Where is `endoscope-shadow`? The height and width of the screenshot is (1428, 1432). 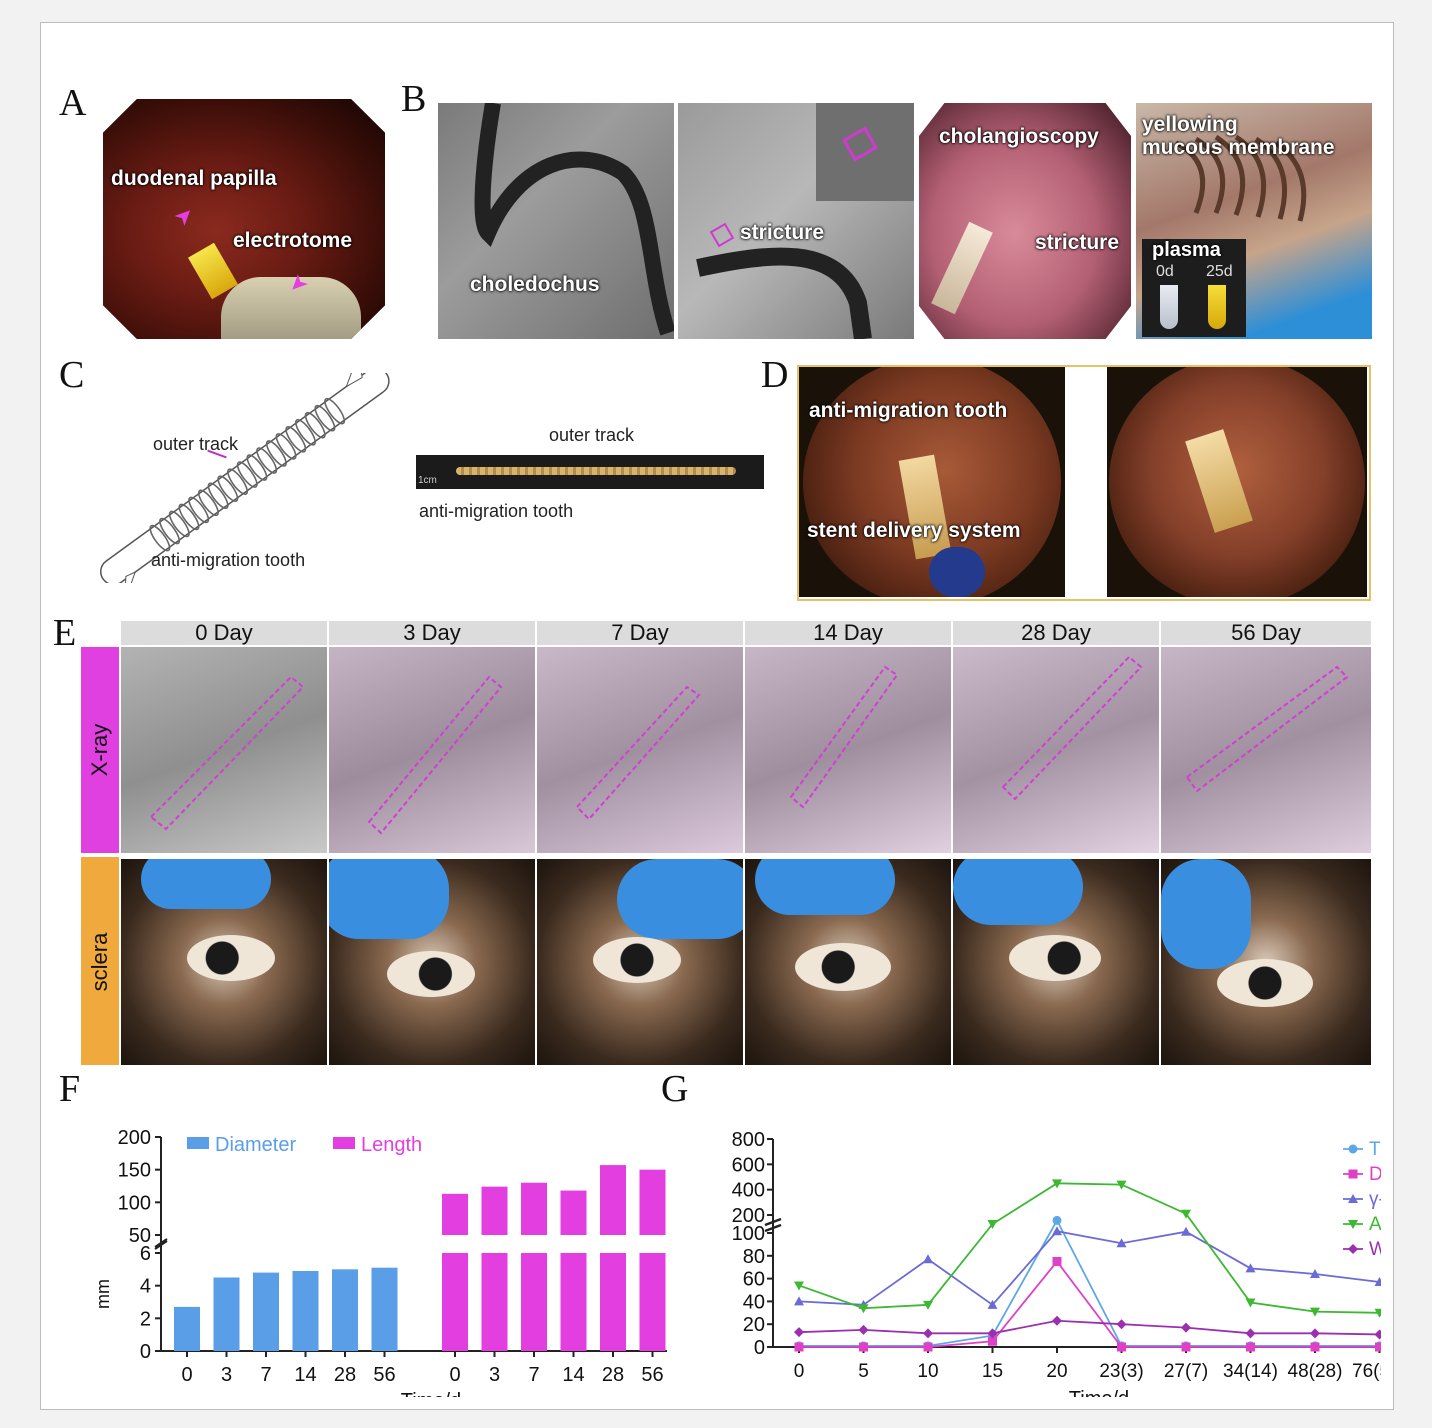
endoscope-shadow is located at coordinates (805, 221).